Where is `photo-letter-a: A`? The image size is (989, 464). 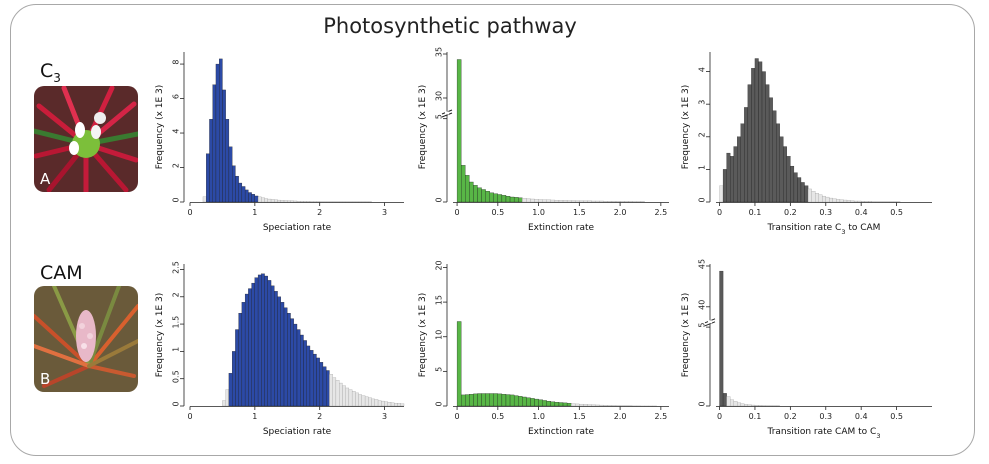
photo-letter-a: A is located at coordinates (45, 179).